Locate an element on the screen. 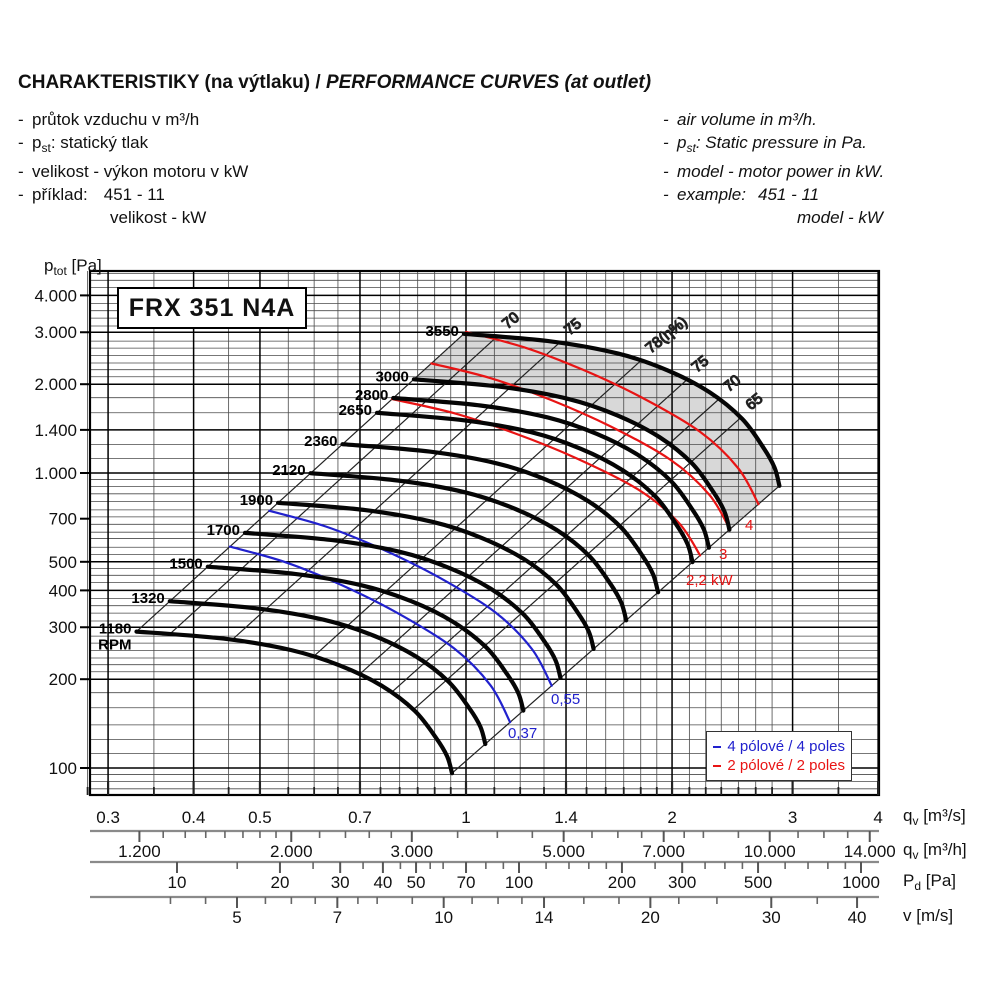 This screenshot has height=1000, width=1000. rpm-label: 1180 is located at coordinates (115, 629).